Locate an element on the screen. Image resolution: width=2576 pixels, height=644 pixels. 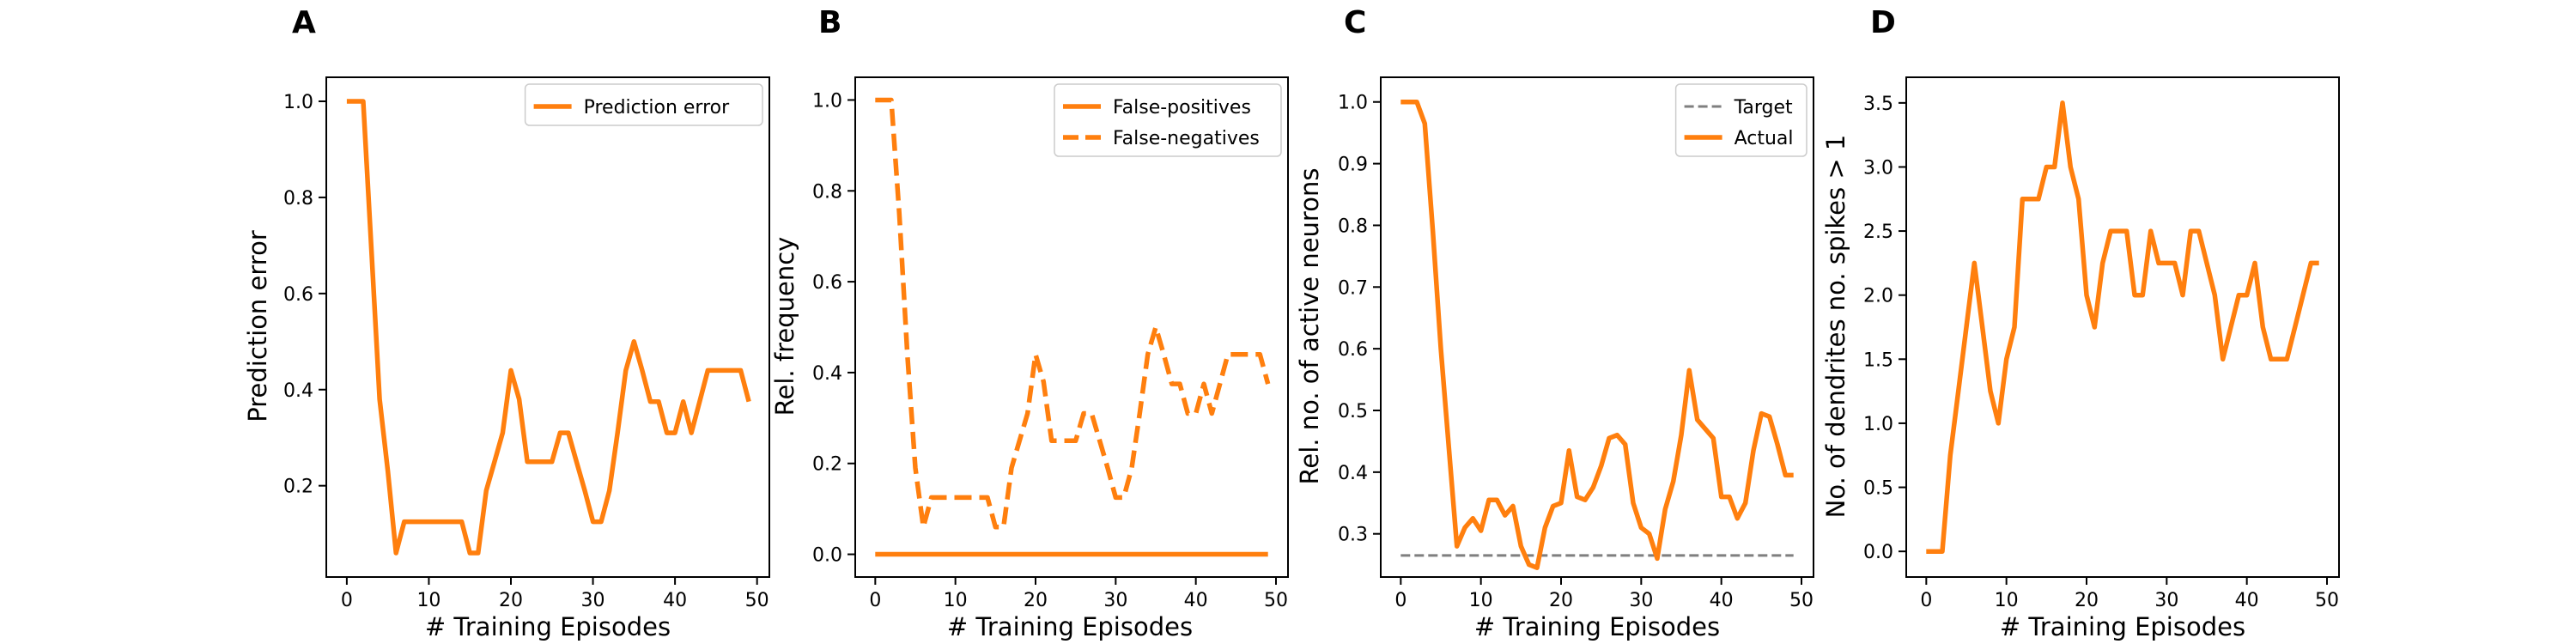
legend-label-b-1: False-negatives is located at coordinates (1186, 138).